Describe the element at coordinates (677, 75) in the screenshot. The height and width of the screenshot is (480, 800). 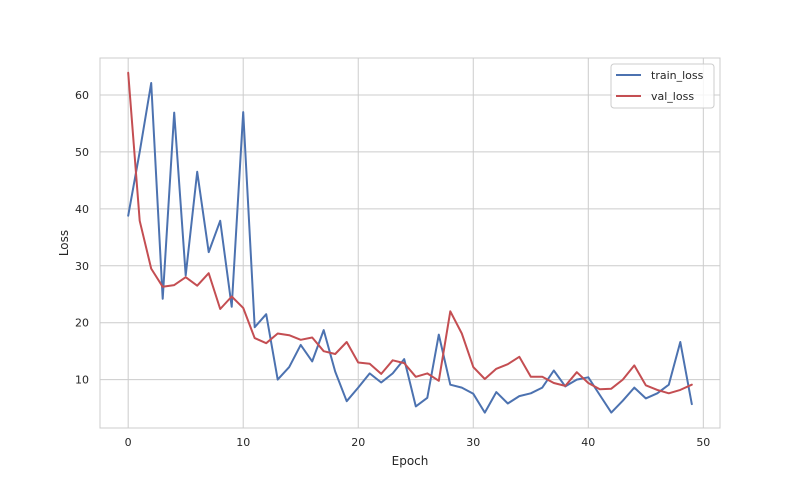
I see `legend-label-train-loss: train_loss` at that location.